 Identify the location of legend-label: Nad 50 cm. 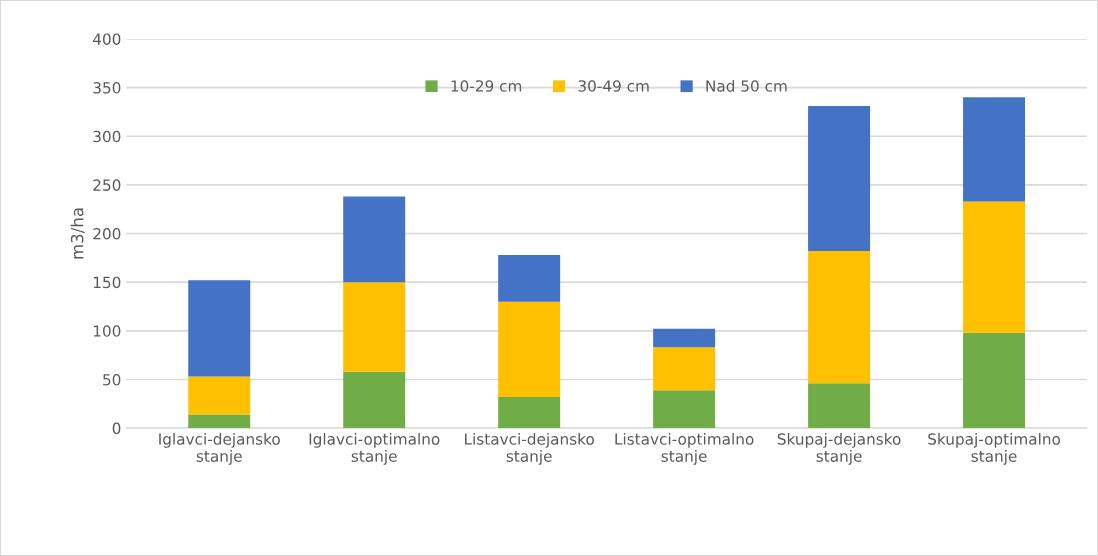
(746, 85).